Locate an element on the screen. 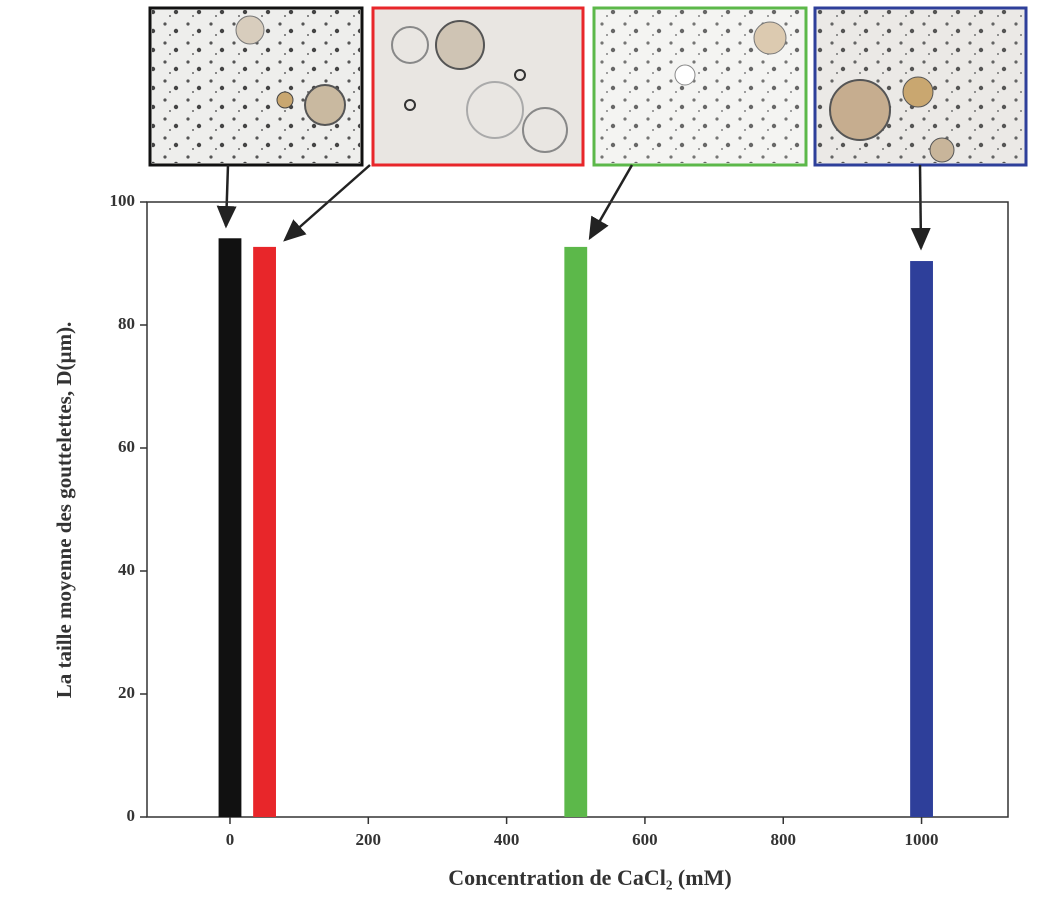  y-tick-label: 20 is located at coordinates (126, 692).